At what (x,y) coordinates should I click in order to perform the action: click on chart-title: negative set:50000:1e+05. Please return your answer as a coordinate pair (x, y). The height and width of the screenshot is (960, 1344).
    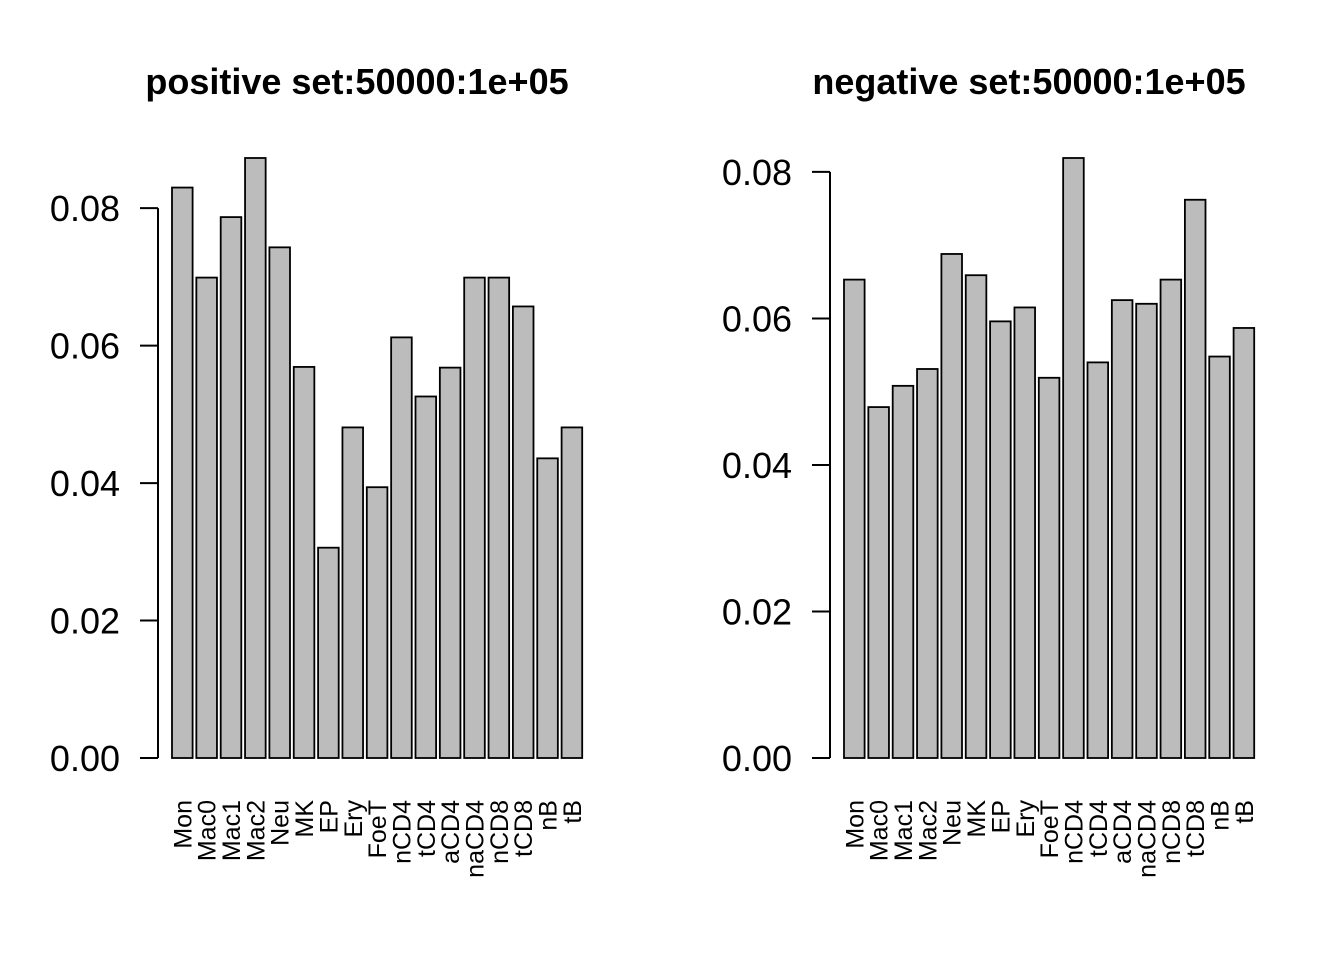
    Looking at the image, I should click on (1028, 81).